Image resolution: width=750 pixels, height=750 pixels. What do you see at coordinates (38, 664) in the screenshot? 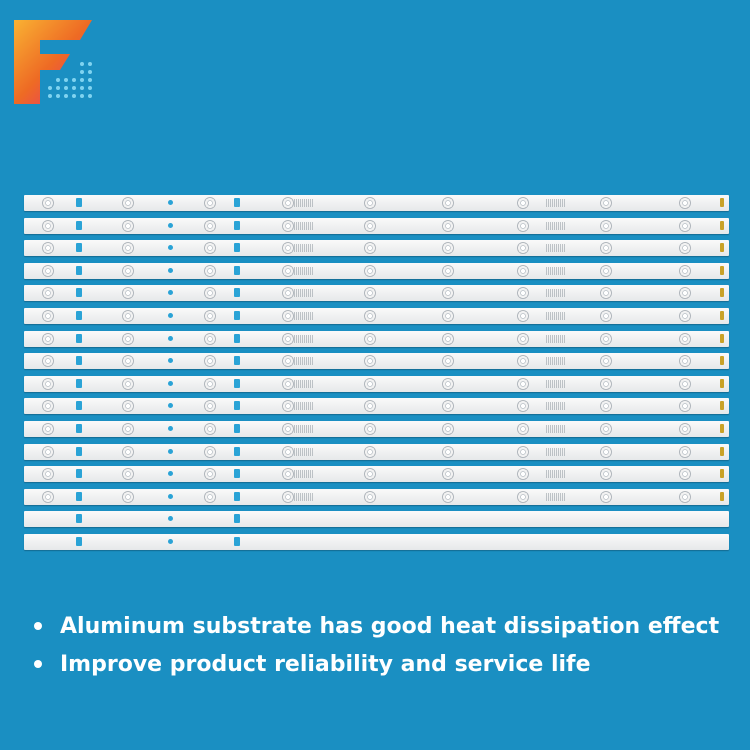
I see `bullet-dot-icon` at bounding box center [38, 664].